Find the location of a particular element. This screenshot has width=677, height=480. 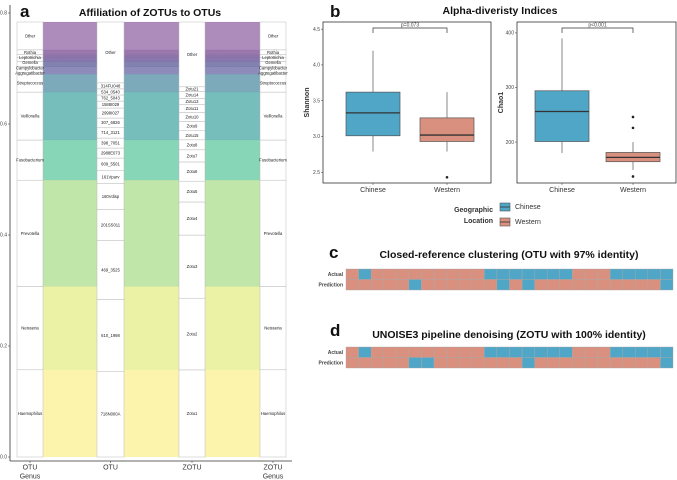

y-tick-label: 4.5 is located at coordinates (316, 30).